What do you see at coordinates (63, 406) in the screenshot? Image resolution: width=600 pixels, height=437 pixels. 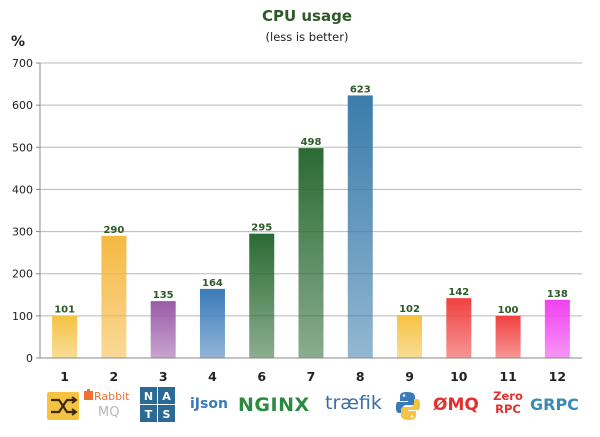 I see `crossed-arrows-logo` at bounding box center [63, 406].